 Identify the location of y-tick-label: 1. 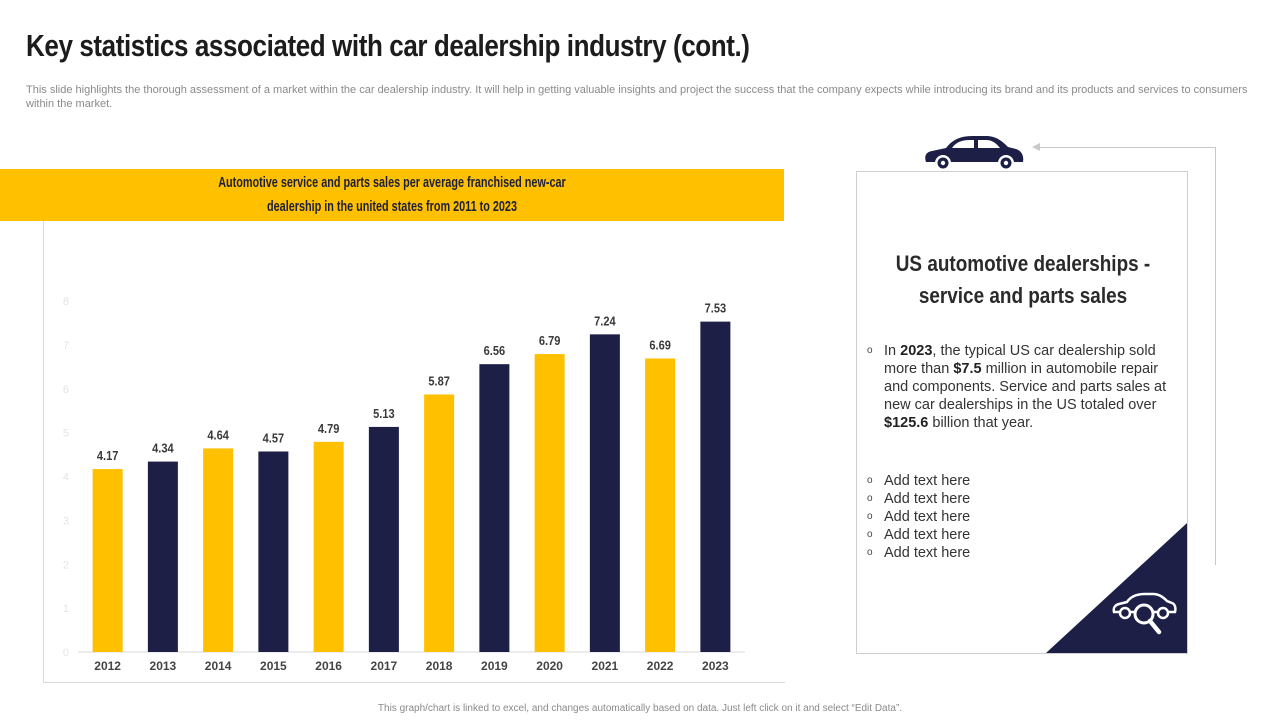
(66, 609).